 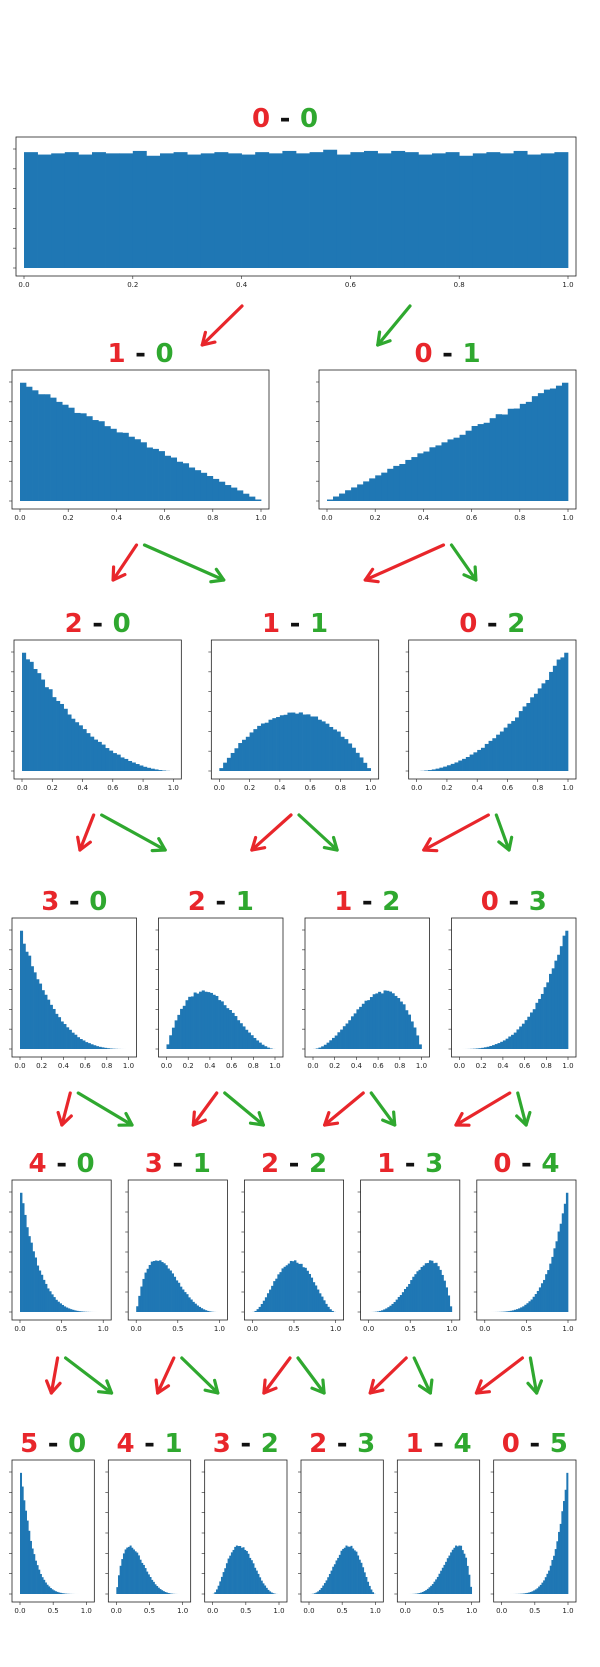 What do you see at coordinates (292, 1256) in the screenshot?
I see `histogram-2-2: 0.0 0.5 1.0` at bounding box center [292, 1256].